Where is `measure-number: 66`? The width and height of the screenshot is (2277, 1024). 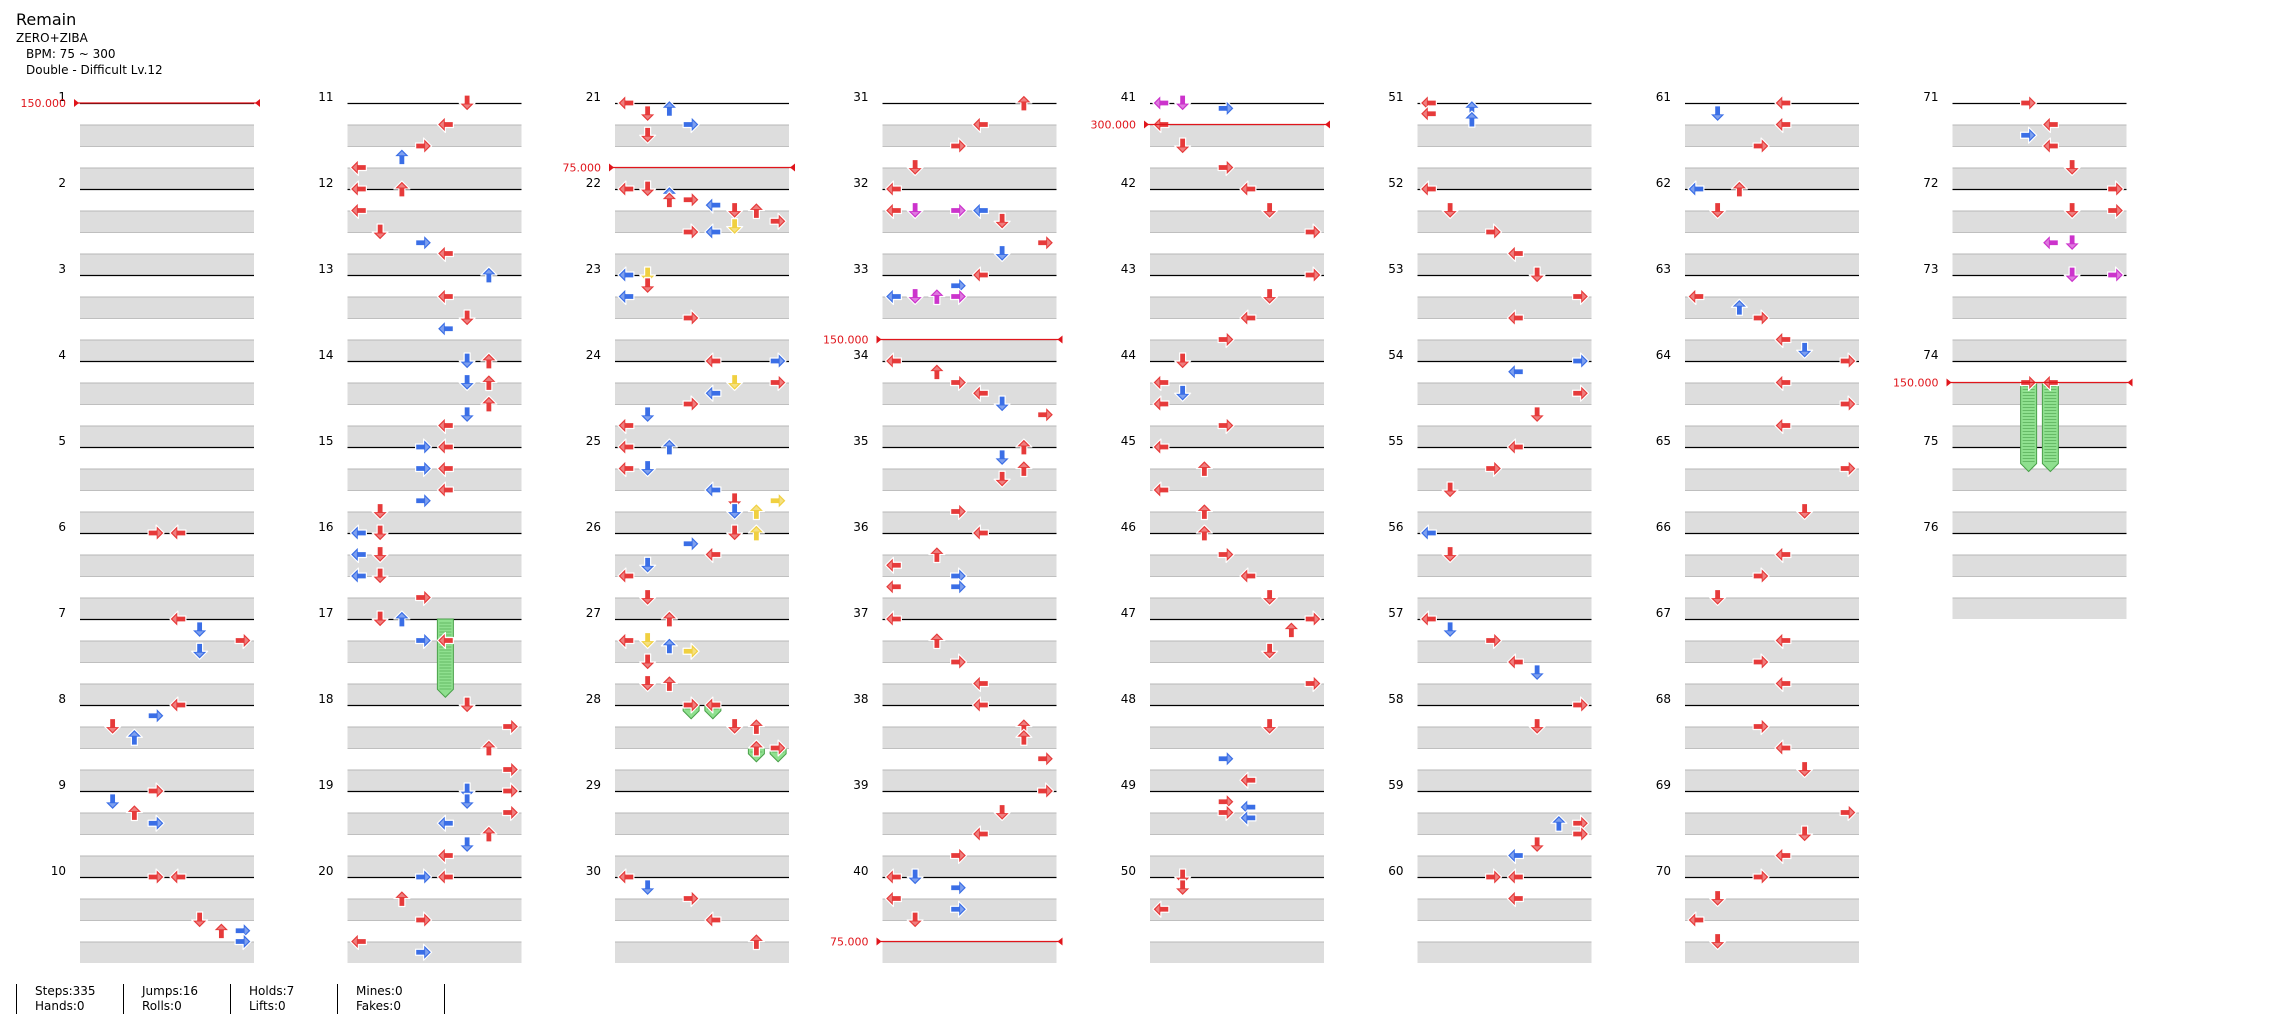
measure-number: 66 is located at coordinates (1663, 527).